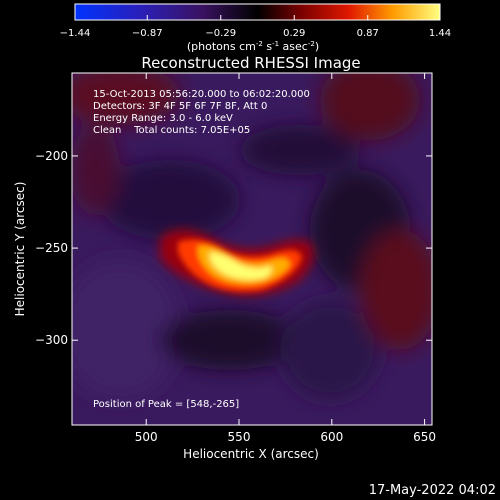  What do you see at coordinates (163, 118) in the screenshot?
I see `annotation-energy-range: Energy Range: 3.0 - 6.0 keV` at bounding box center [163, 118].